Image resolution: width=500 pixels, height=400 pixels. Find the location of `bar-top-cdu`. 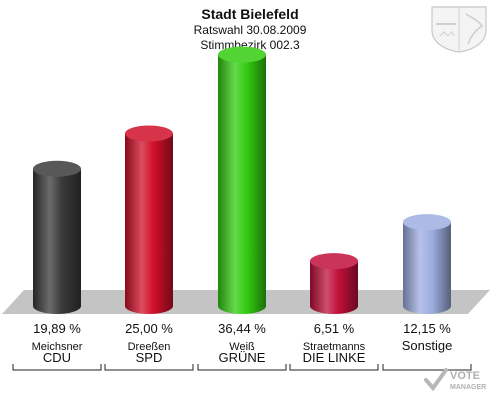

bar-top-cdu is located at coordinates (57, 168).